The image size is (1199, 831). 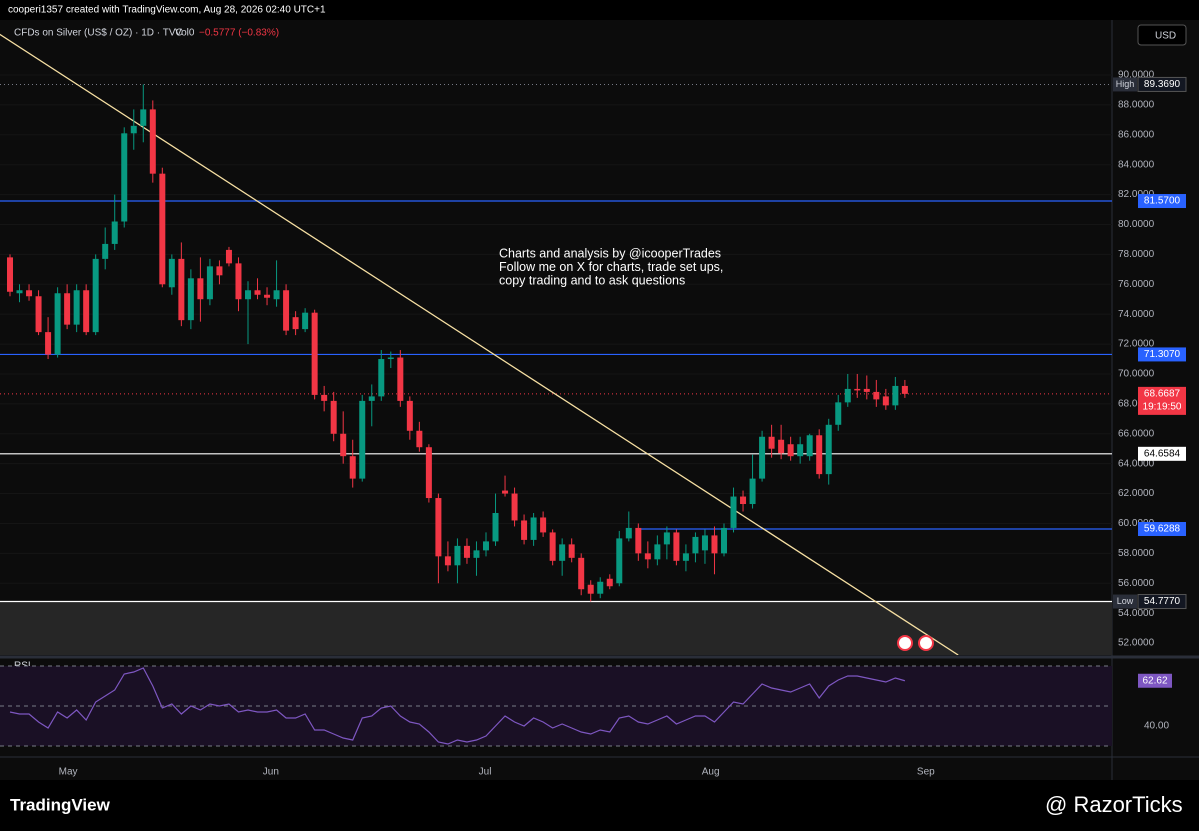 What do you see at coordinates (915, 643) in the screenshot?
I see `events` at bounding box center [915, 643].